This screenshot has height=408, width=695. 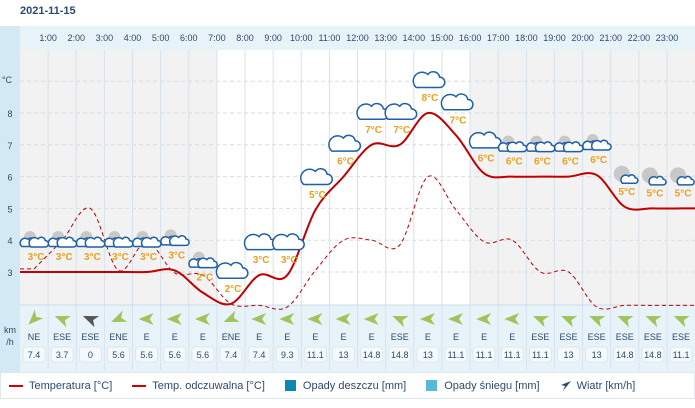 I want to click on y-tick-label: 4, so click(x=9, y=241).